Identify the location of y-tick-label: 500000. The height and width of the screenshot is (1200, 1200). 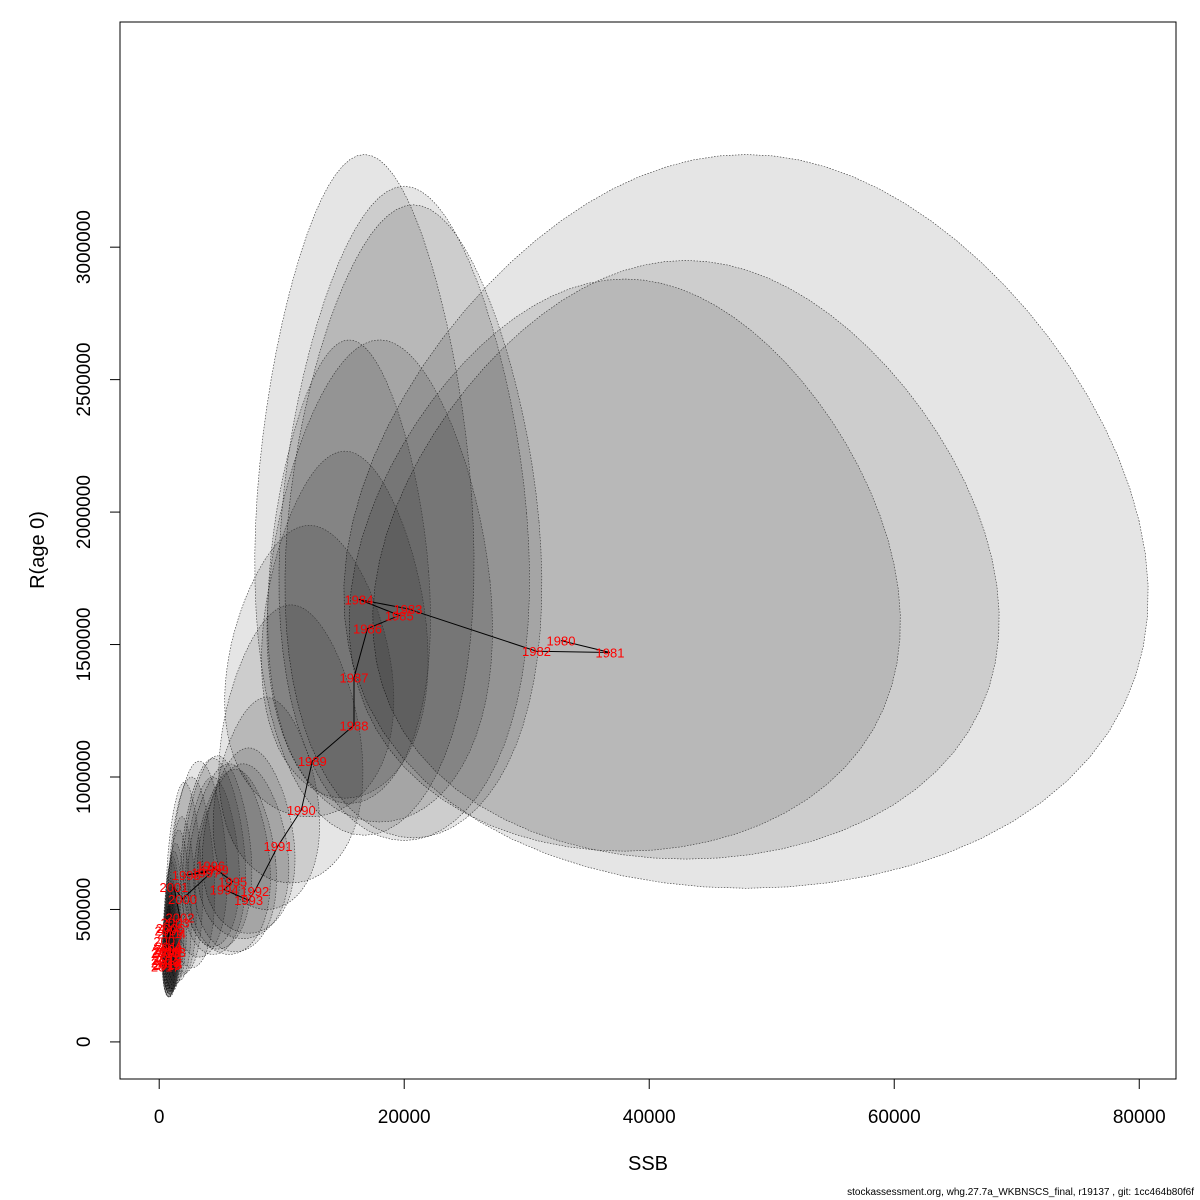
(84, 909).